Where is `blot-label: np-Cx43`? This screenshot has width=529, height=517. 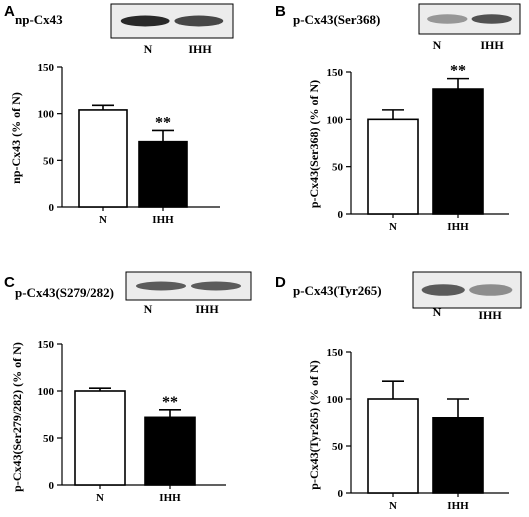 blot-label: np-Cx43 is located at coordinates (39, 19).